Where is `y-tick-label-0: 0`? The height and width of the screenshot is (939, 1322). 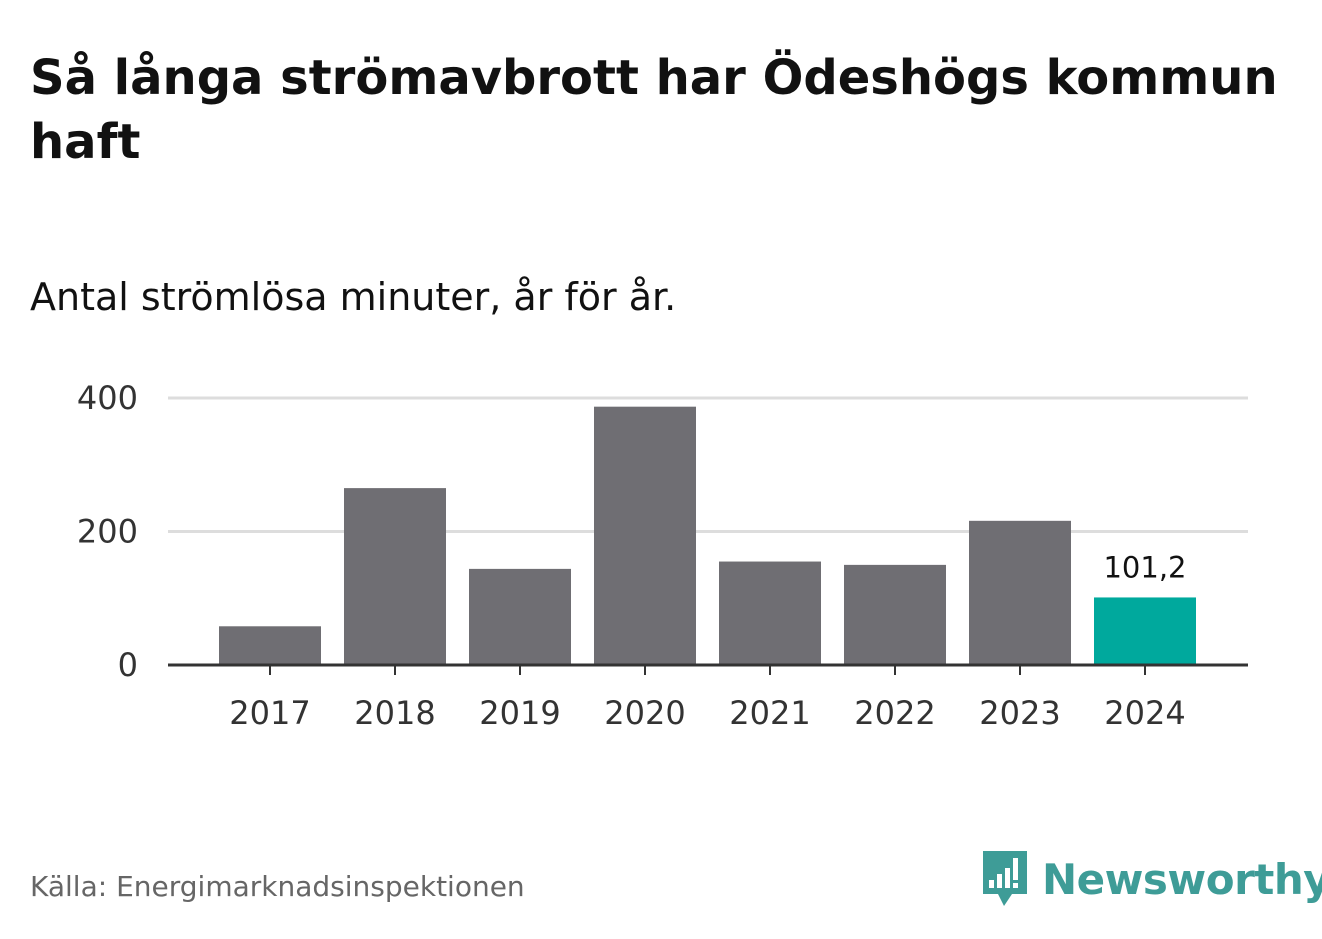
y-tick-label-0: 0 is located at coordinates (128, 665).